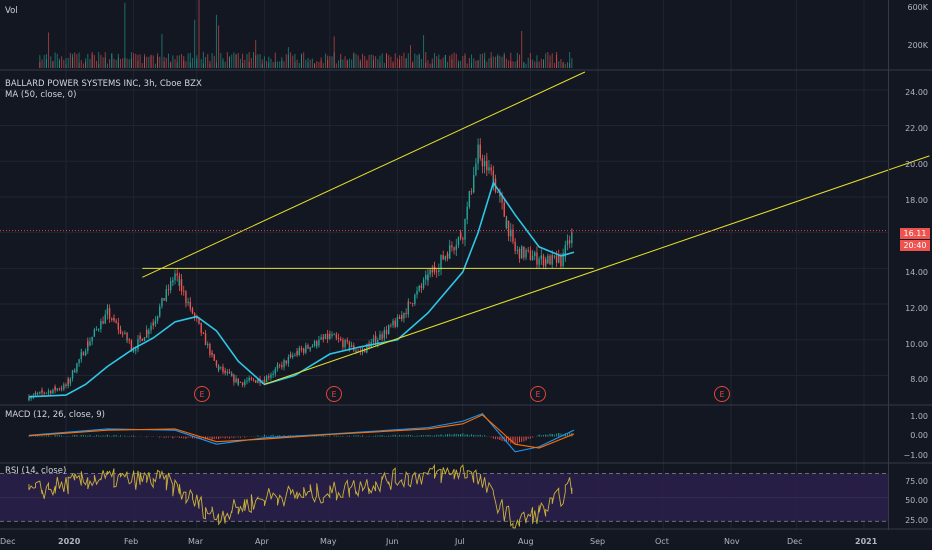 The image size is (932, 550). I want to click on price-tick: 22.00, so click(916, 128).